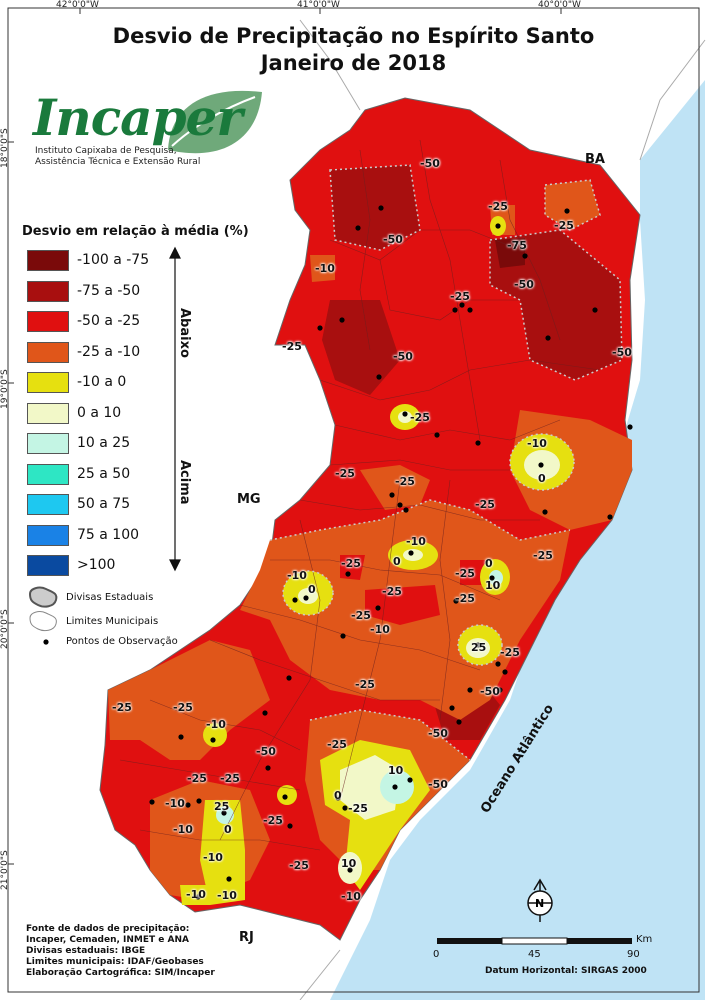  Describe the element at coordinates (5, 629) in the screenshot. I see `graticule-label: 20°0'0"S` at that location.